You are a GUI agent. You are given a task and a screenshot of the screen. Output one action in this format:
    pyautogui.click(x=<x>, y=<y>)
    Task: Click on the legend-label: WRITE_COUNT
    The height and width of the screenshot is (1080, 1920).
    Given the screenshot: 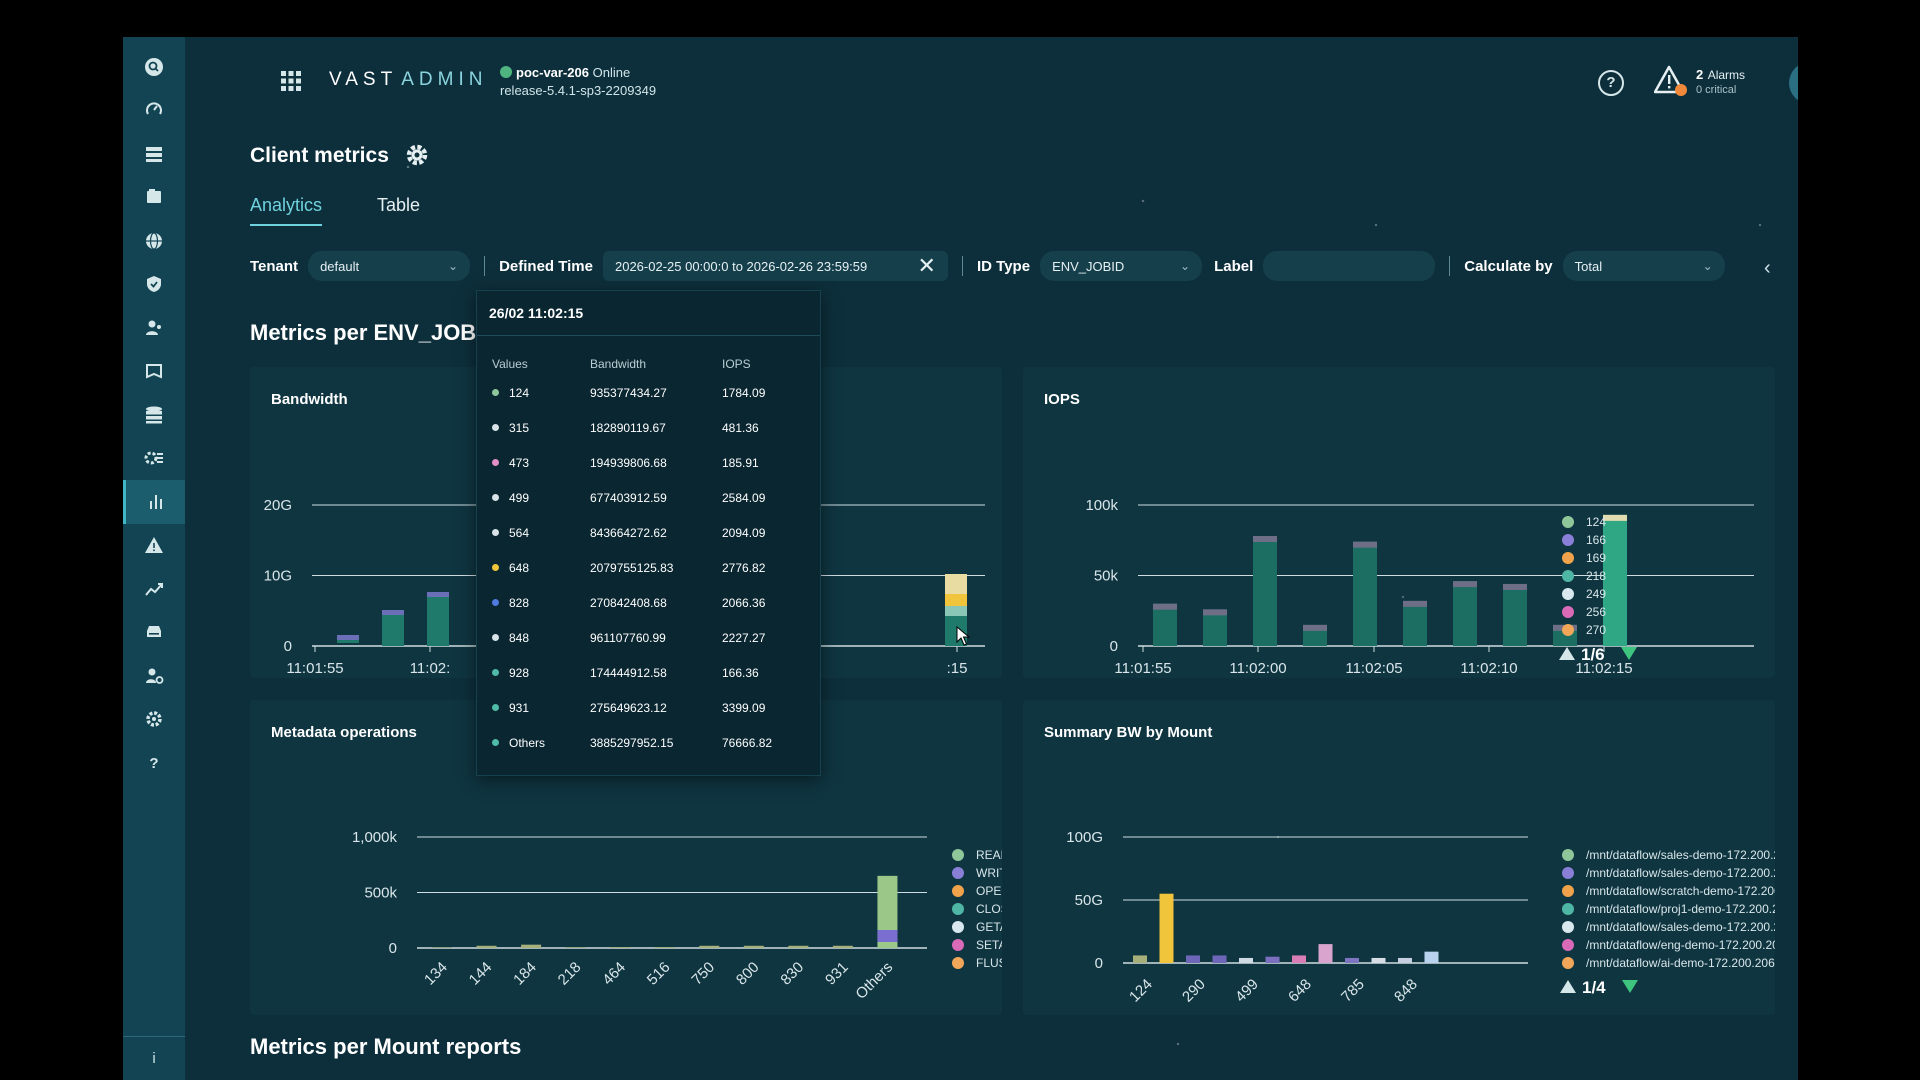 What is the action you would take?
    pyautogui.click(x=989, y=873)
    